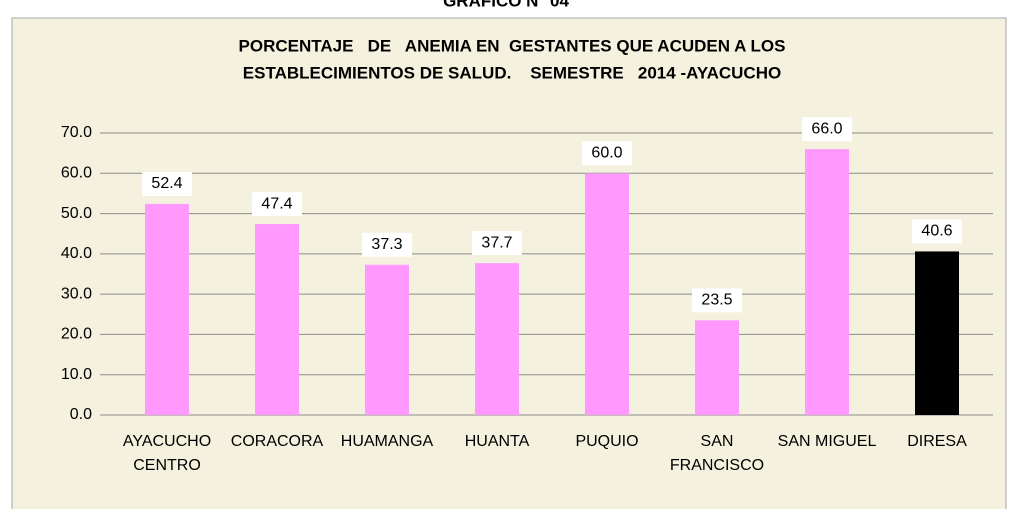 Image resolution: width=1012 pixels, height=514 pixels. I want to click on data-label: 40.6, so click(936, 231).